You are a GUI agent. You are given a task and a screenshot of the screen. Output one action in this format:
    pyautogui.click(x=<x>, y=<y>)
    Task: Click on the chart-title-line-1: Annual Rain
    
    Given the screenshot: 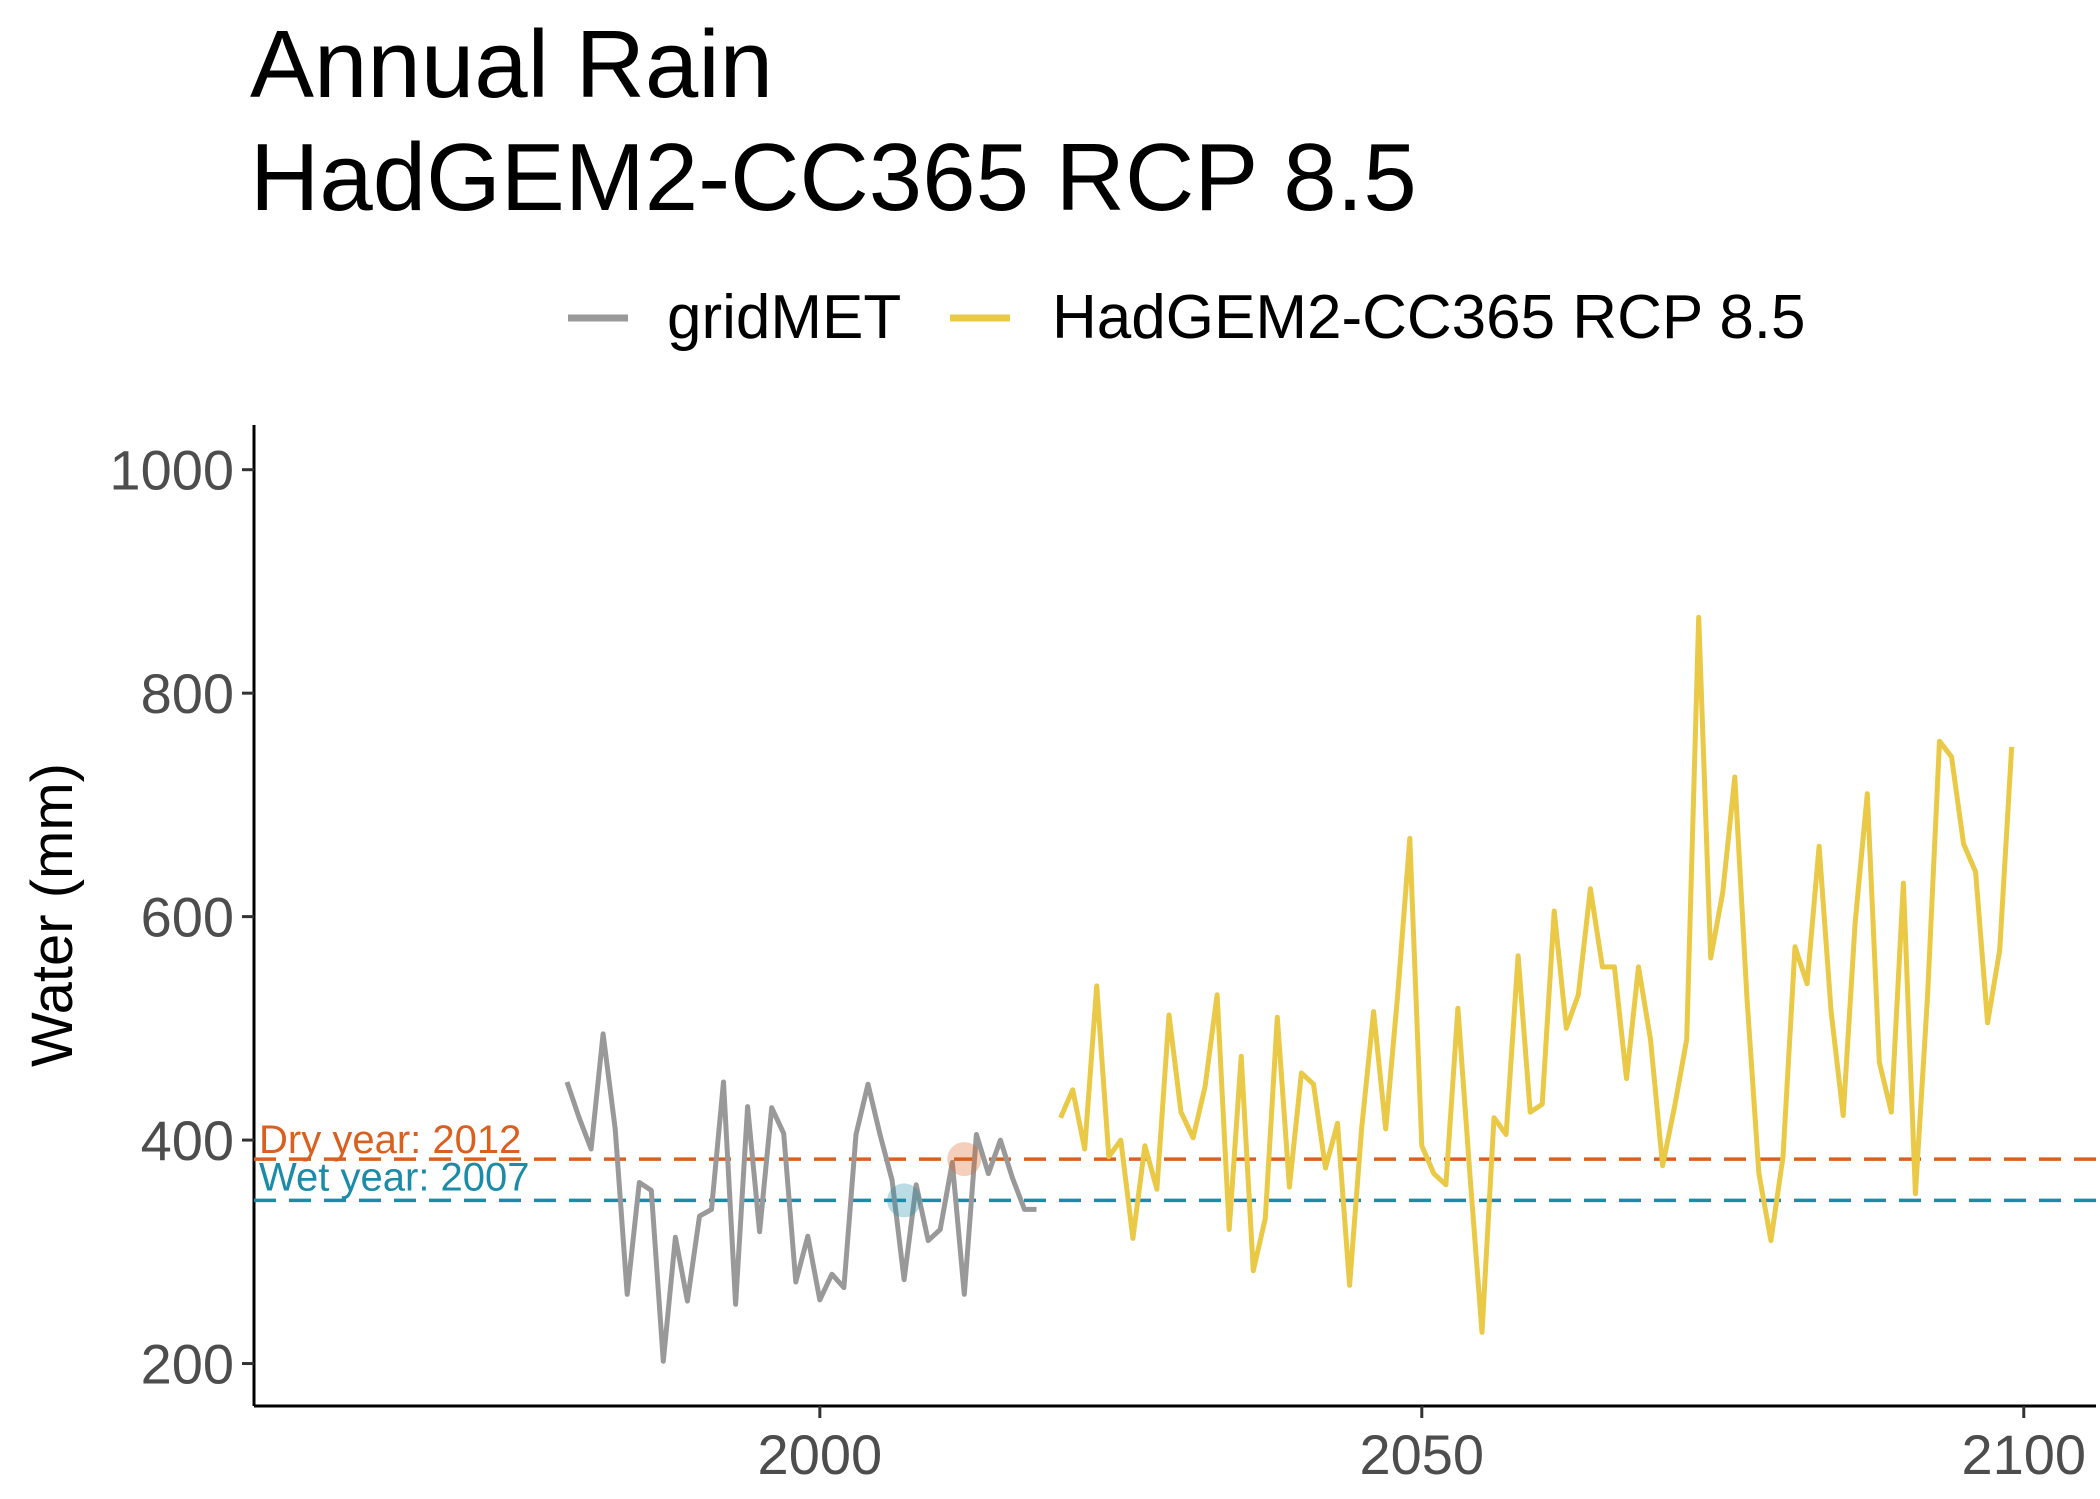 What is the action you would take?
    pyautogui.click(x=511, y=64)
    